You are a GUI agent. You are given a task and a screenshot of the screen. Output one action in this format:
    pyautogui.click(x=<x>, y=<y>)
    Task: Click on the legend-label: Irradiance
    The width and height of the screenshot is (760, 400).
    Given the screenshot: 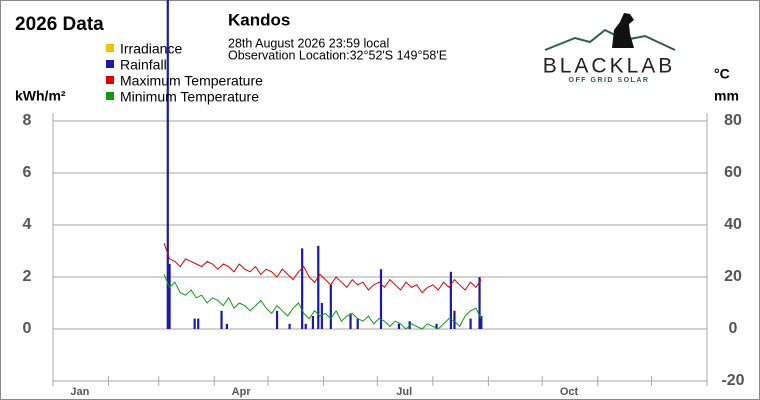 What is the action you would take?
    pyautogui.click(x=151, y=49)
    